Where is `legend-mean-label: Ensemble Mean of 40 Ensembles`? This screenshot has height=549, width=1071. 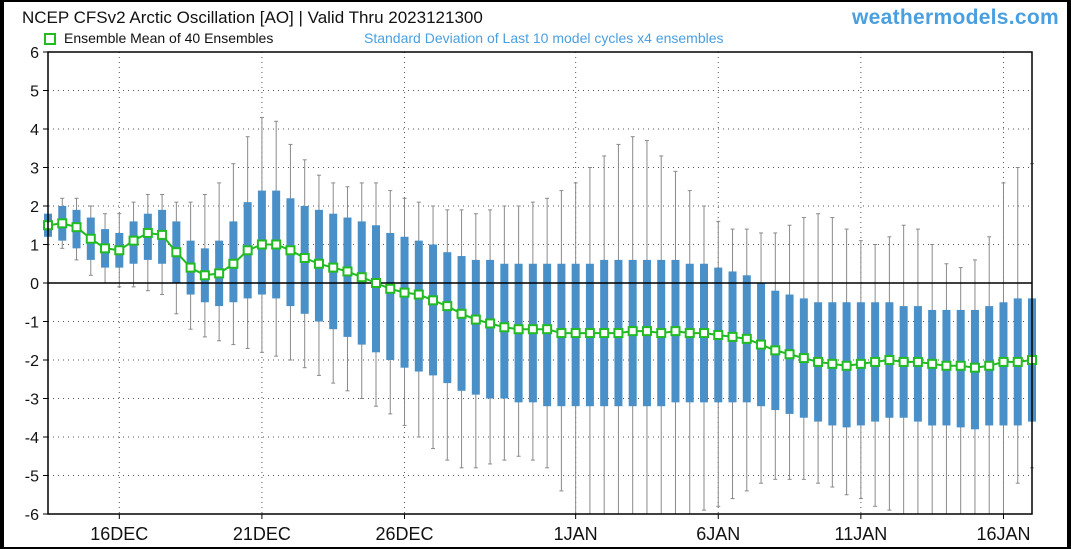
legend-mean-label: Ensemble Mean of 40 Ensembles is located at coordinates (169, 38).